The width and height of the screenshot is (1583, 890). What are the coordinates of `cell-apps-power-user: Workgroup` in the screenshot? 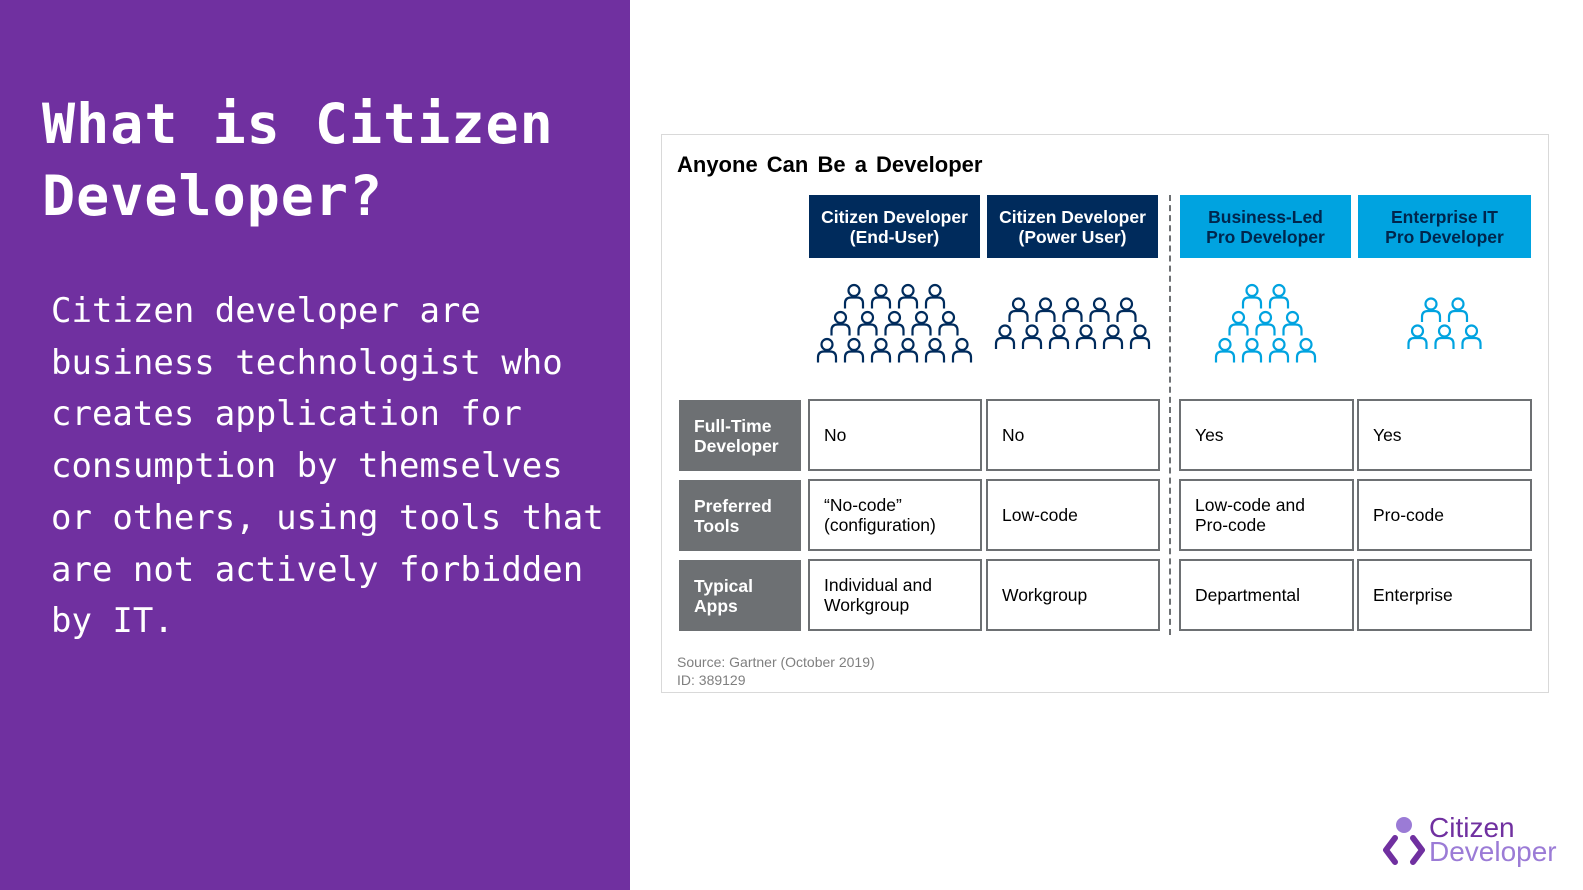 It's located at (1073, 595).